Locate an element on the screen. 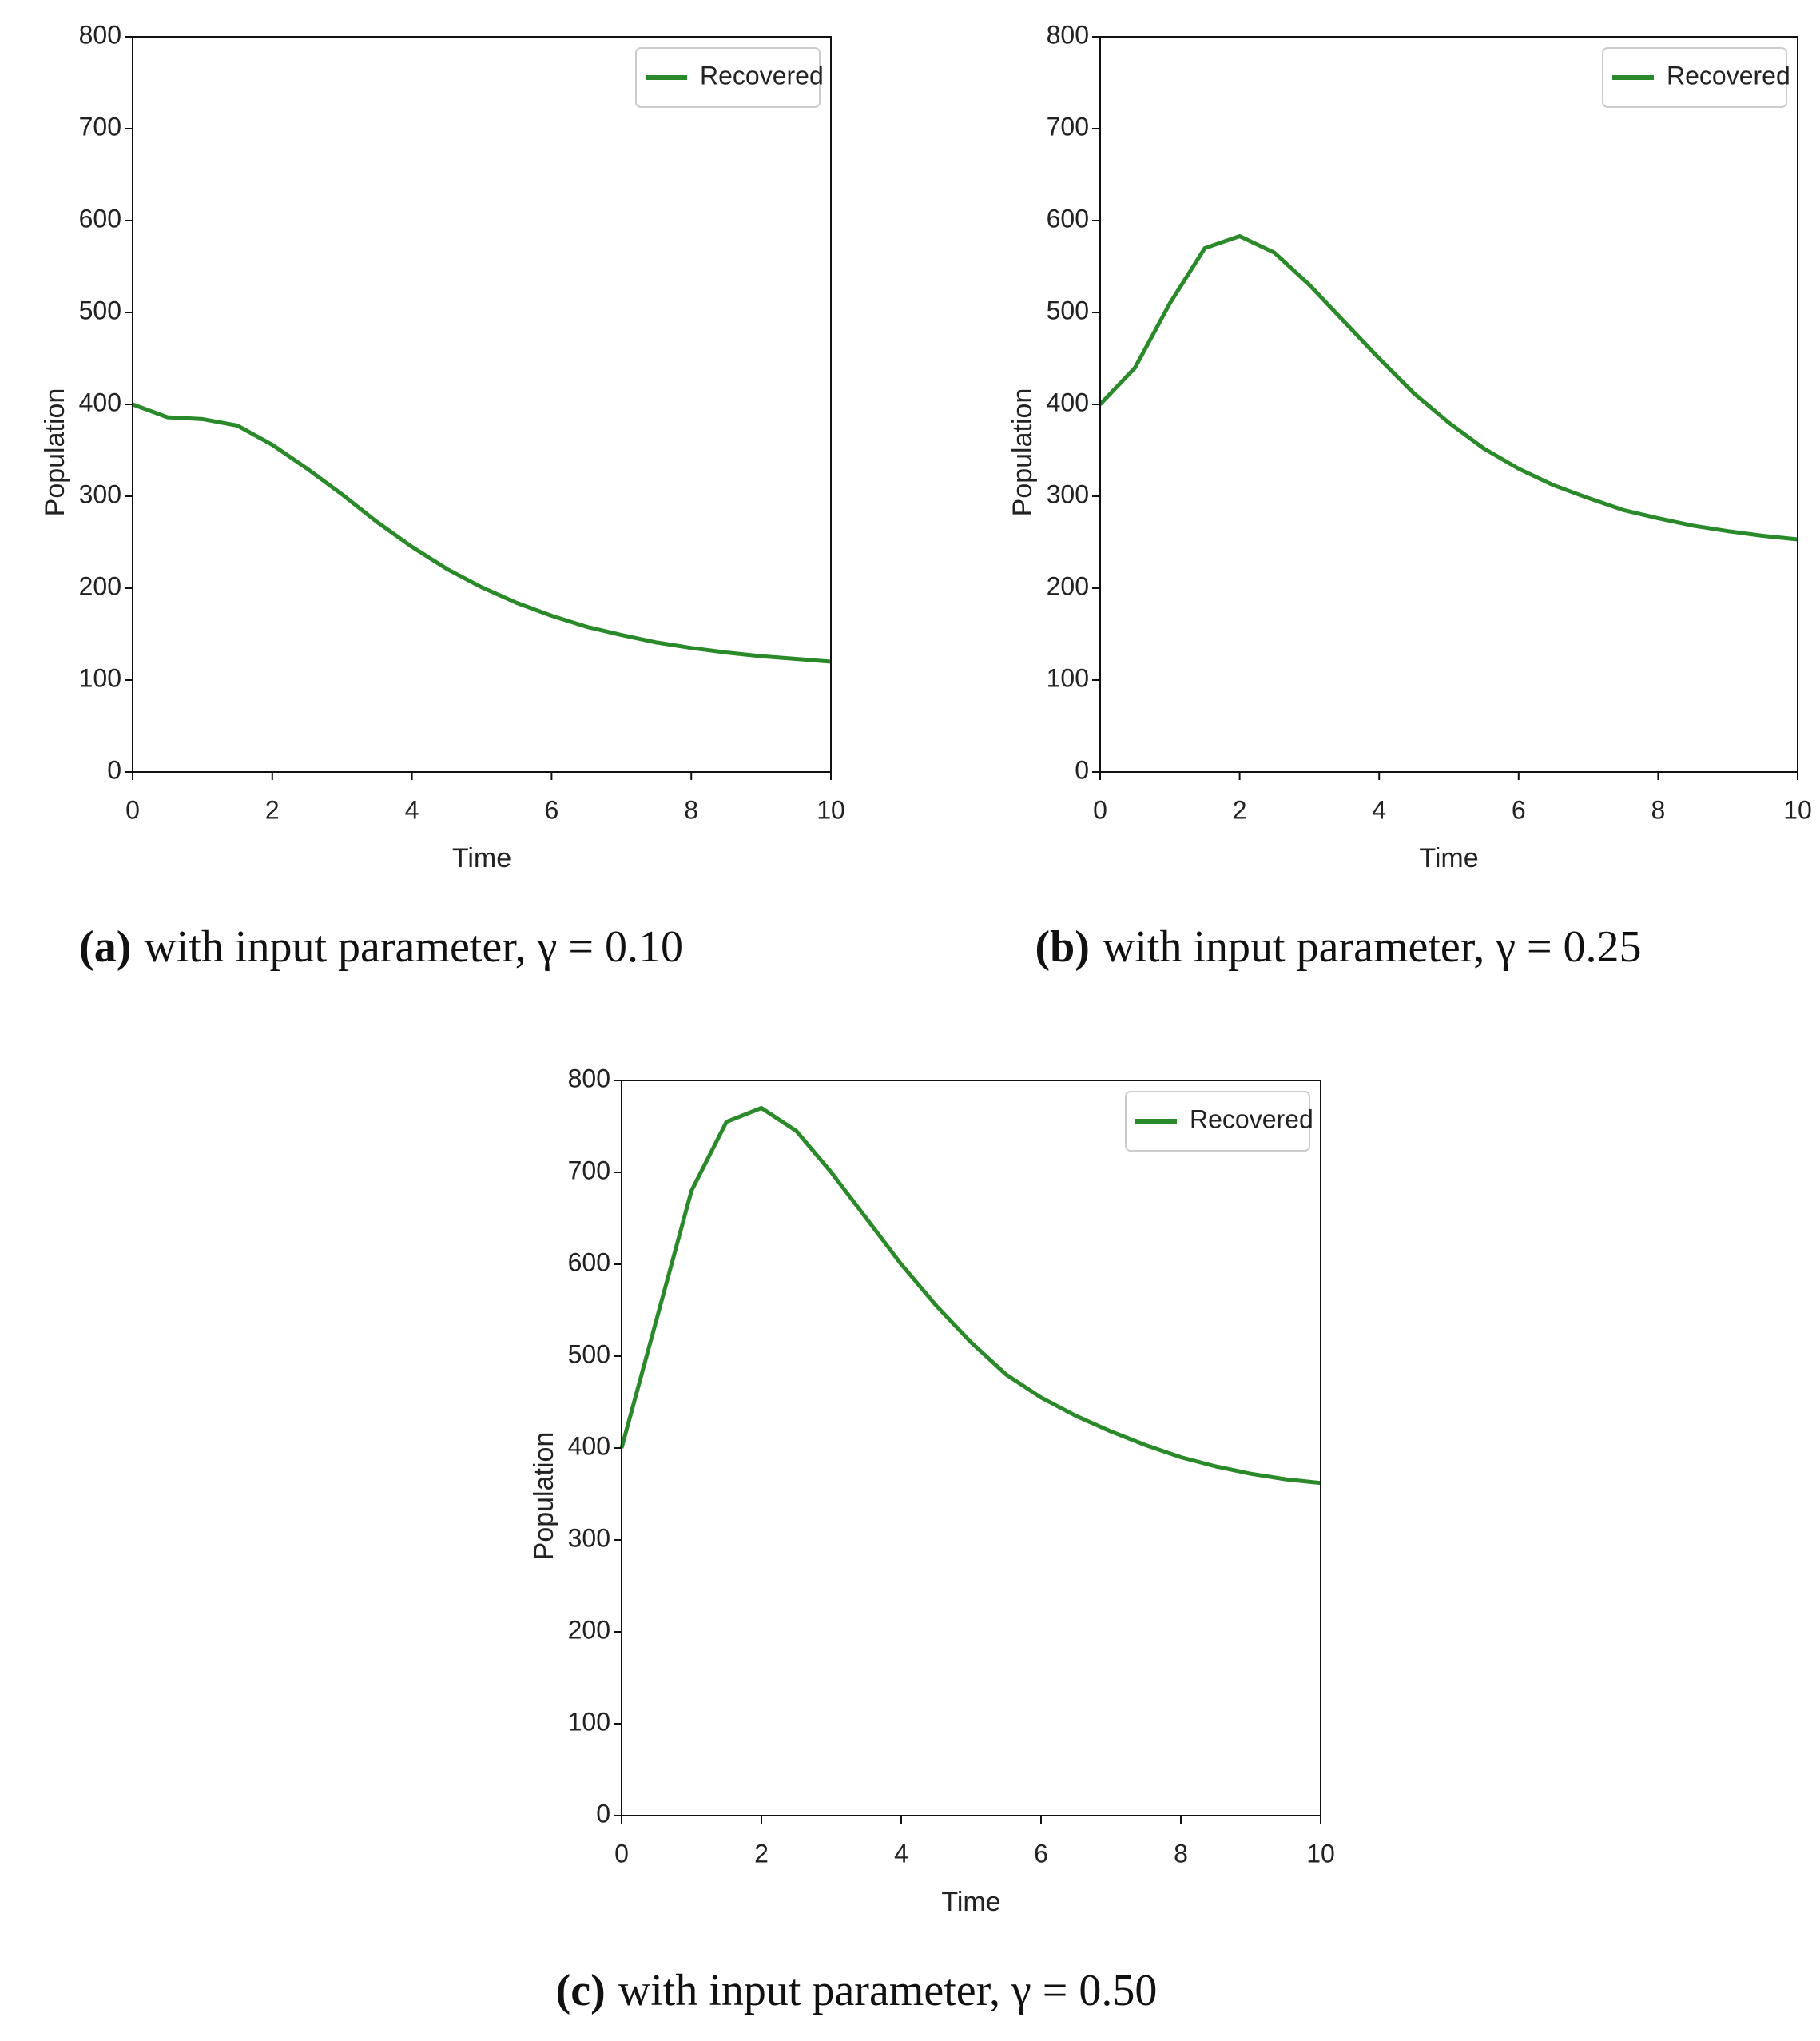 This screenshot has width=1820, height=2041. caption: (a) with input parameter, γ = 0.10 is located at coordinates (381, 947).